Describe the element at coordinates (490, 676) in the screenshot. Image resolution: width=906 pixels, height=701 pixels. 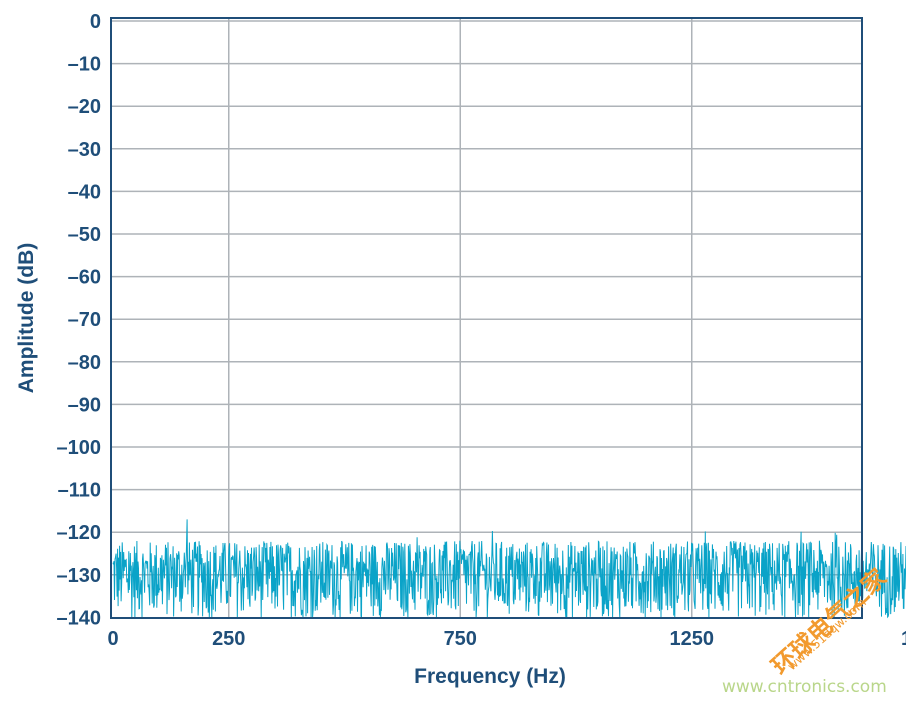
I see `x-axis-label: Frequency (Hz)` at that location.